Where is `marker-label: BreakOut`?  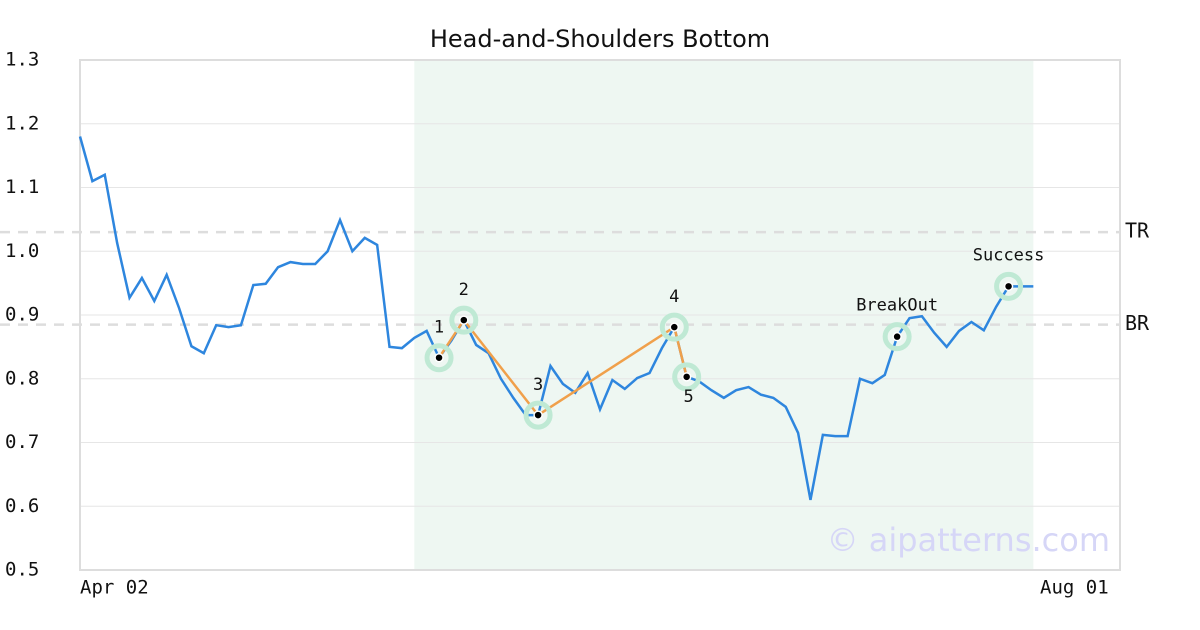
marker-label: BreakOut is located at coordinates (897, 306).